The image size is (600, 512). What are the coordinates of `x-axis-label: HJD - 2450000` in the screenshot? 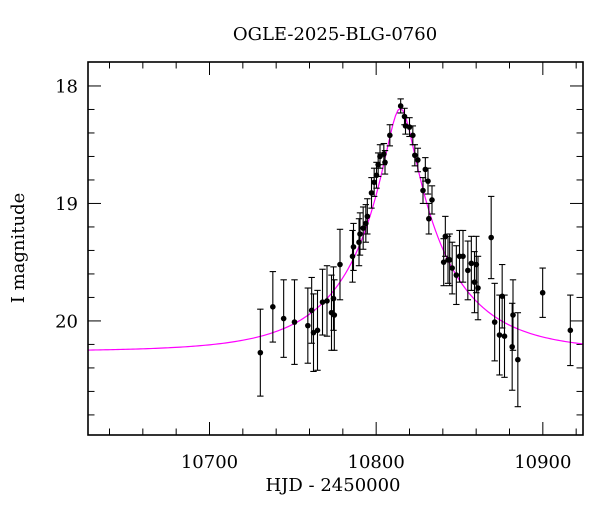 It's located at (332, 485).